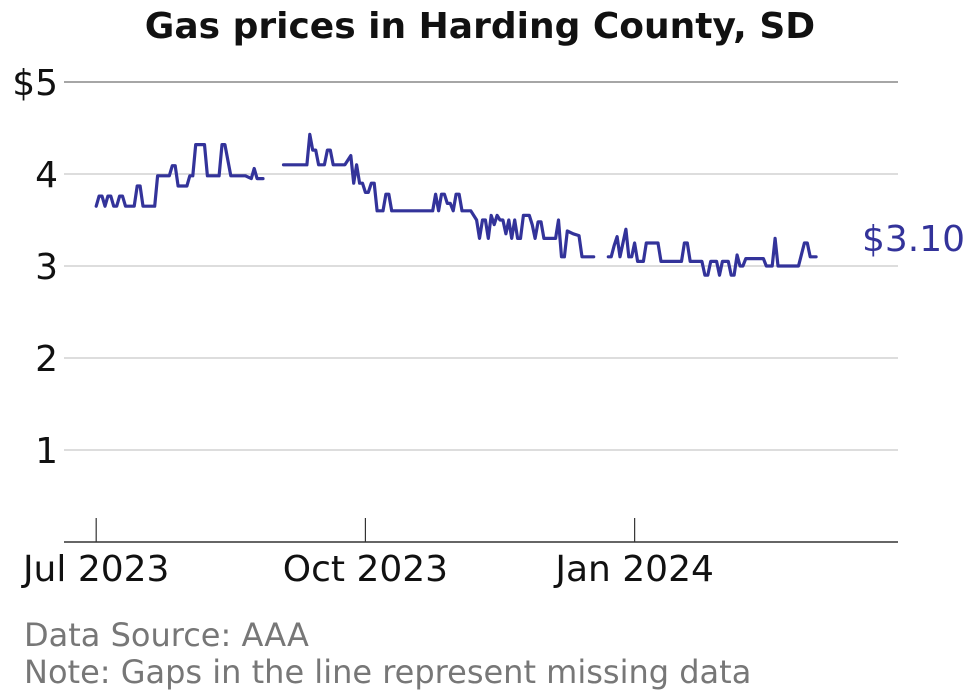 The height and width of the screenshot is (699, 980). Describe the element at coordinates (46, 451) in the screenshot. I see `y-tick-label: 1` at that location.